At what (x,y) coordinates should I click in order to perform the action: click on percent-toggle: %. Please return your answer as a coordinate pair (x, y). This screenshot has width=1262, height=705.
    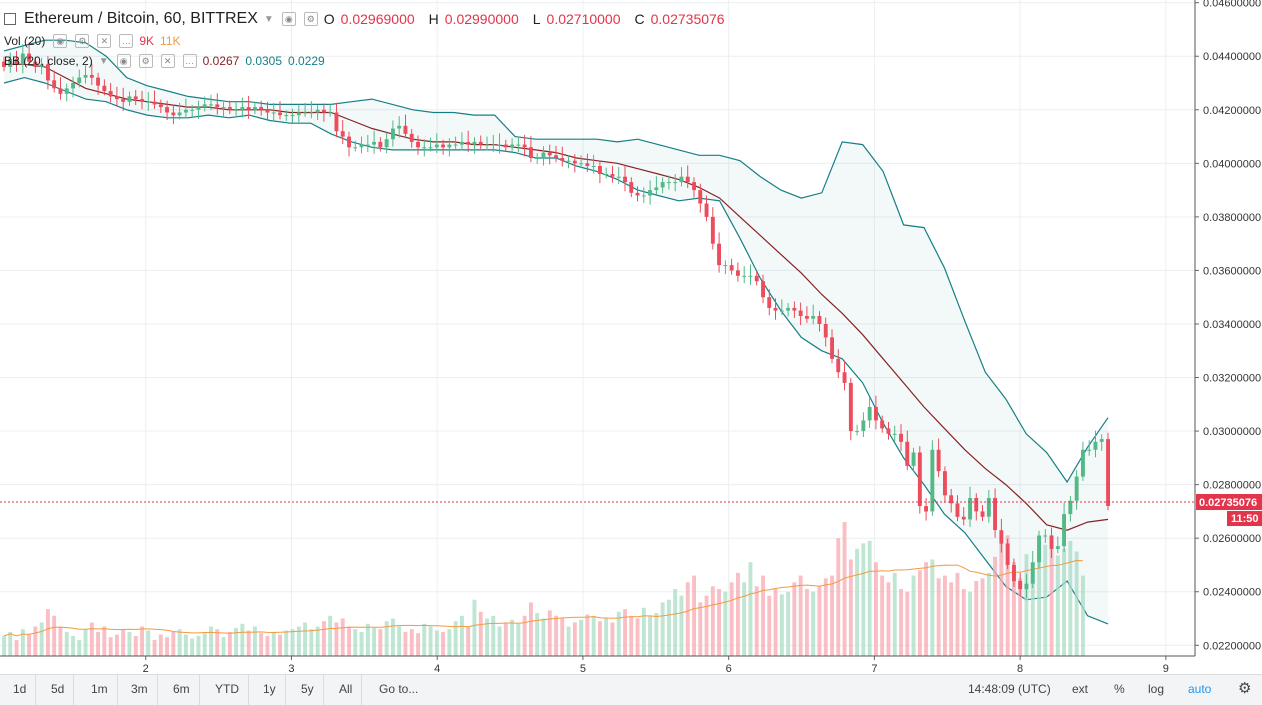
    Looking at the image, I should click on (1119, 689).